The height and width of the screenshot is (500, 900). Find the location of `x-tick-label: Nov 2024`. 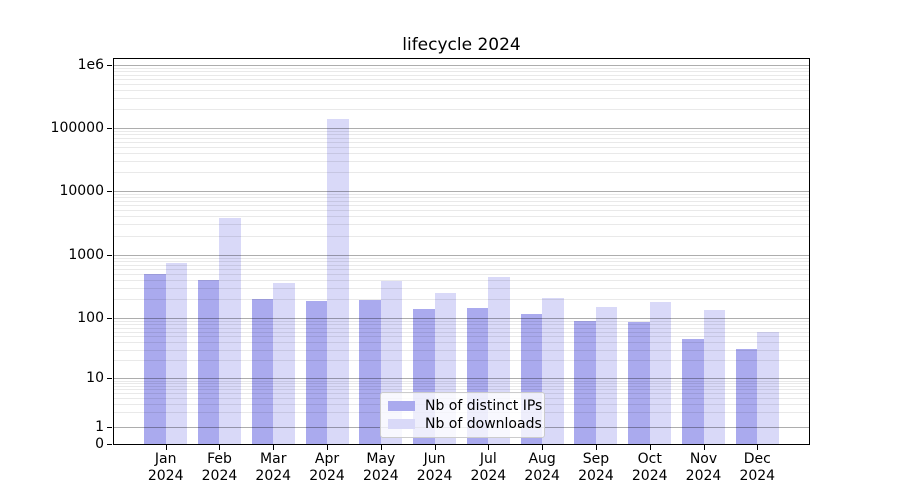

x-tick-label: Nov 2024 is located at coordinates (704, 467).